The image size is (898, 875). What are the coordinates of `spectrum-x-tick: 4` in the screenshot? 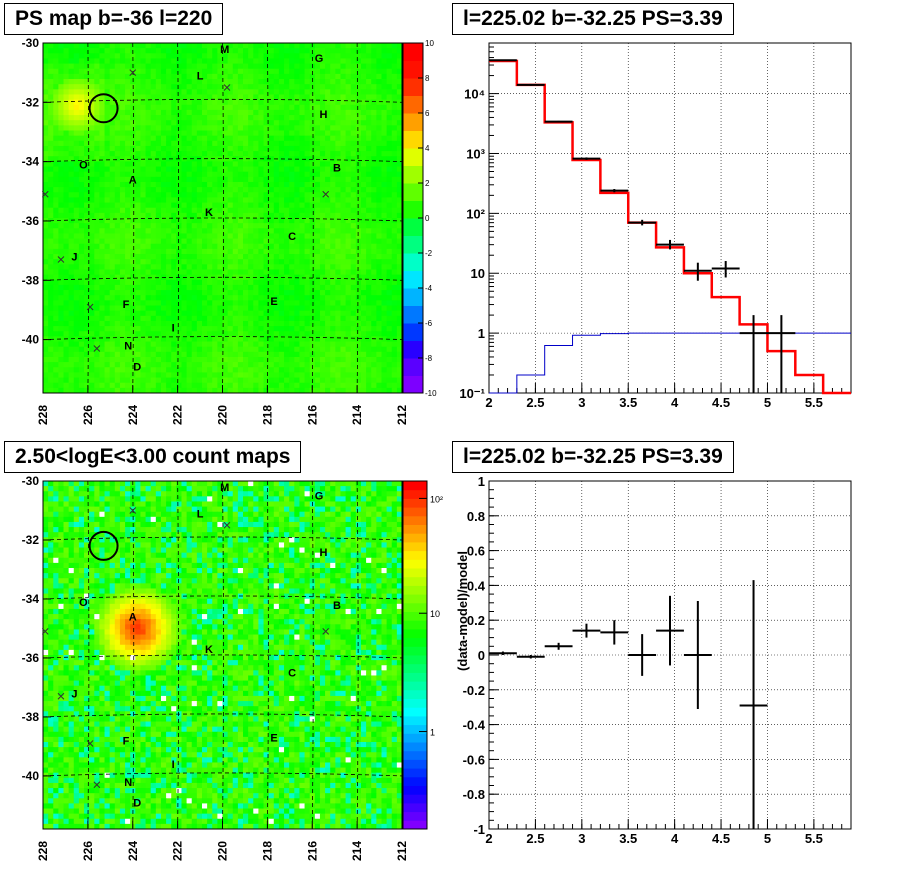 It's located at (675, 402).